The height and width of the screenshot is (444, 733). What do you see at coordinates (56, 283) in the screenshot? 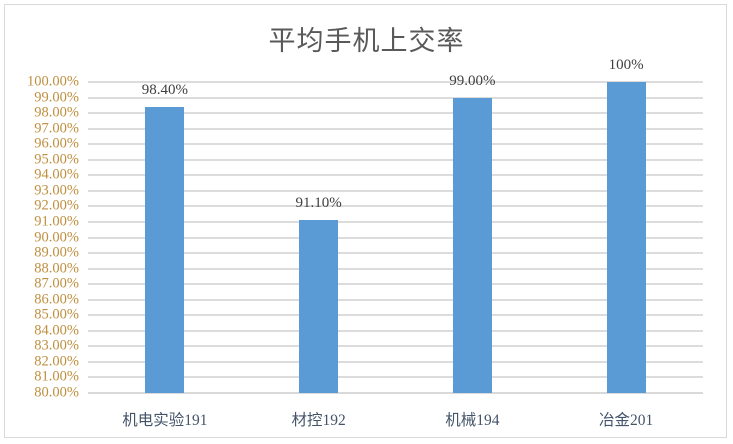
I see `y-axis-tick-label: 87.00%` at bounding box center [56, 283].